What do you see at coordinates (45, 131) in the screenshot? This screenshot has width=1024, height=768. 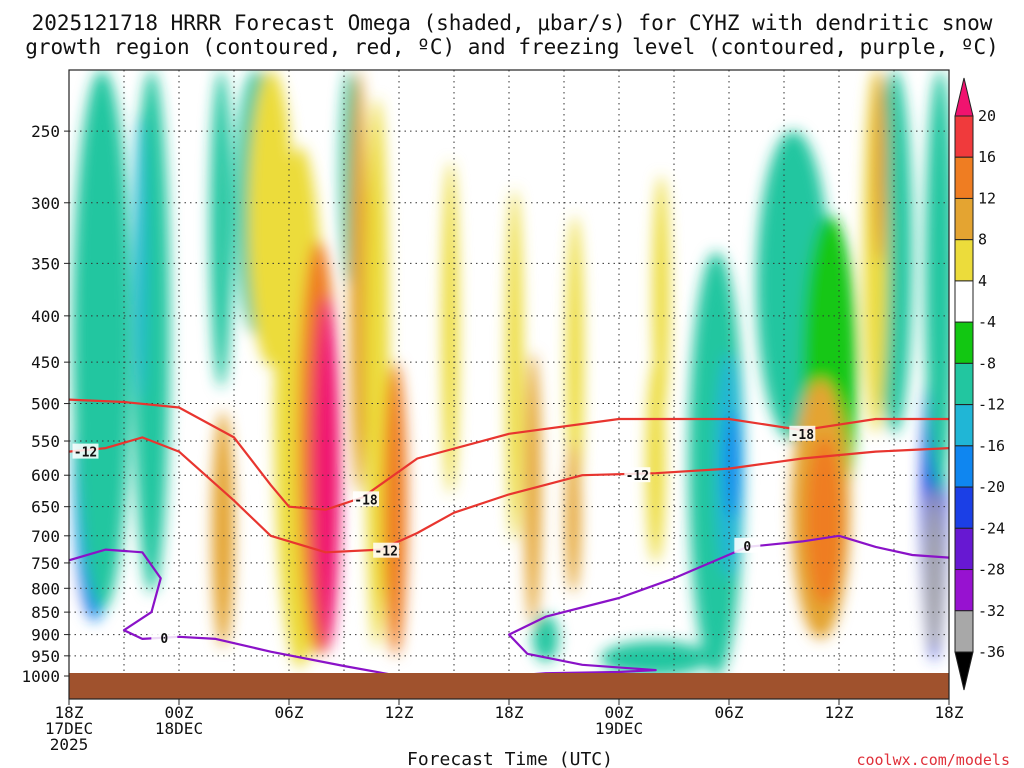 I see `y-tick-label: 250` at bounding box center [45, 131].